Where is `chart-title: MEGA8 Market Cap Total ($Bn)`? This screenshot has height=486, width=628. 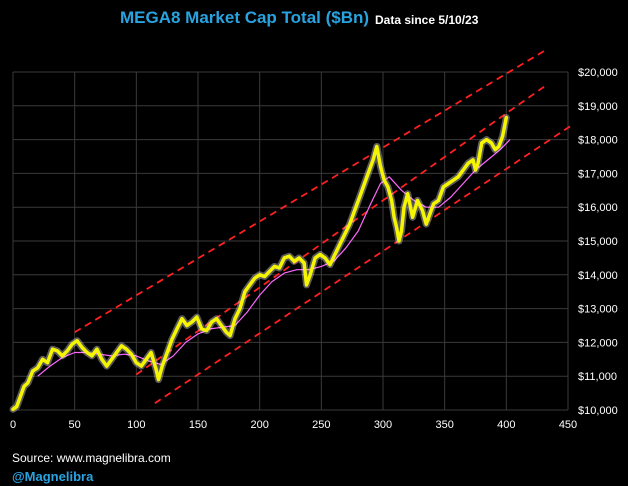
chart-title: MEGA8 Market Cap Total ($Bn) is located at coordinates (245, 17).